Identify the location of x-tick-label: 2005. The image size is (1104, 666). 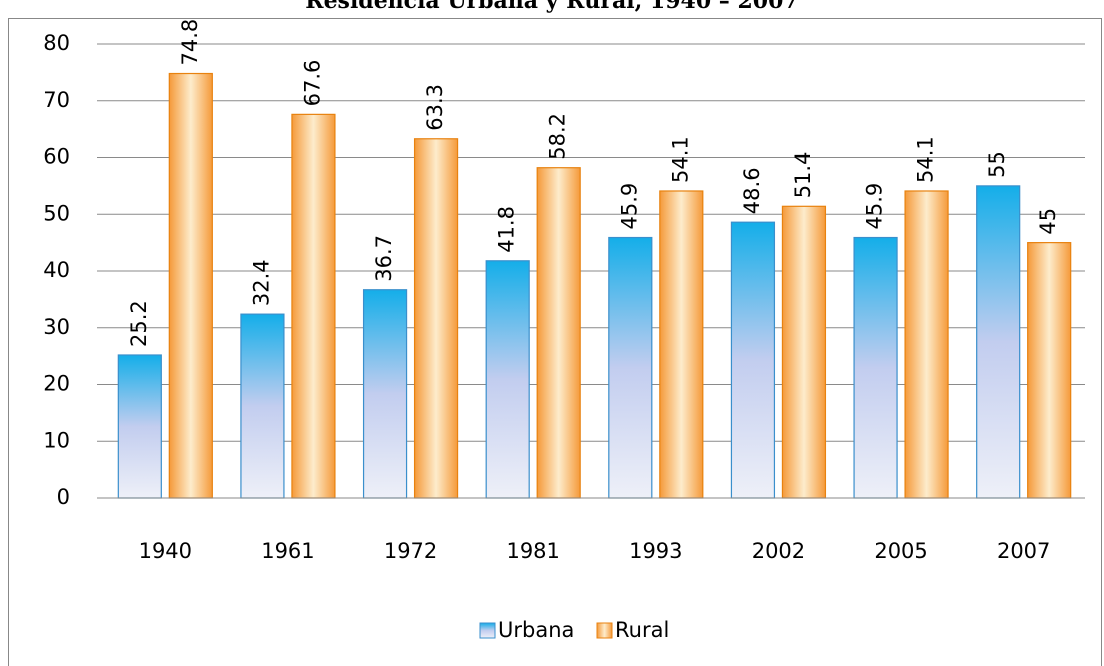
(900, 551).